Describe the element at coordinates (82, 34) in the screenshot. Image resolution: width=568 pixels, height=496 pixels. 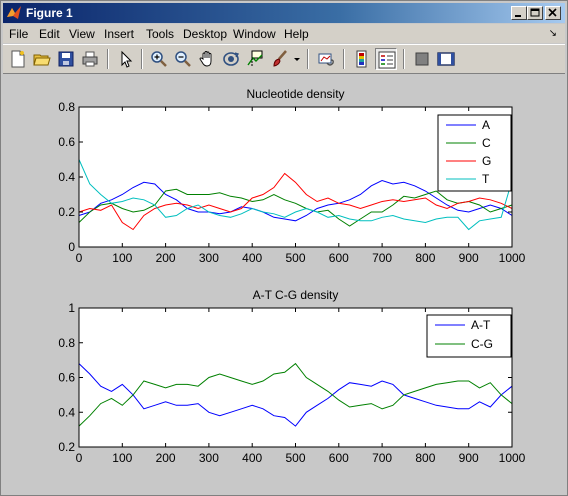
I see `menu-view: View` at that location.